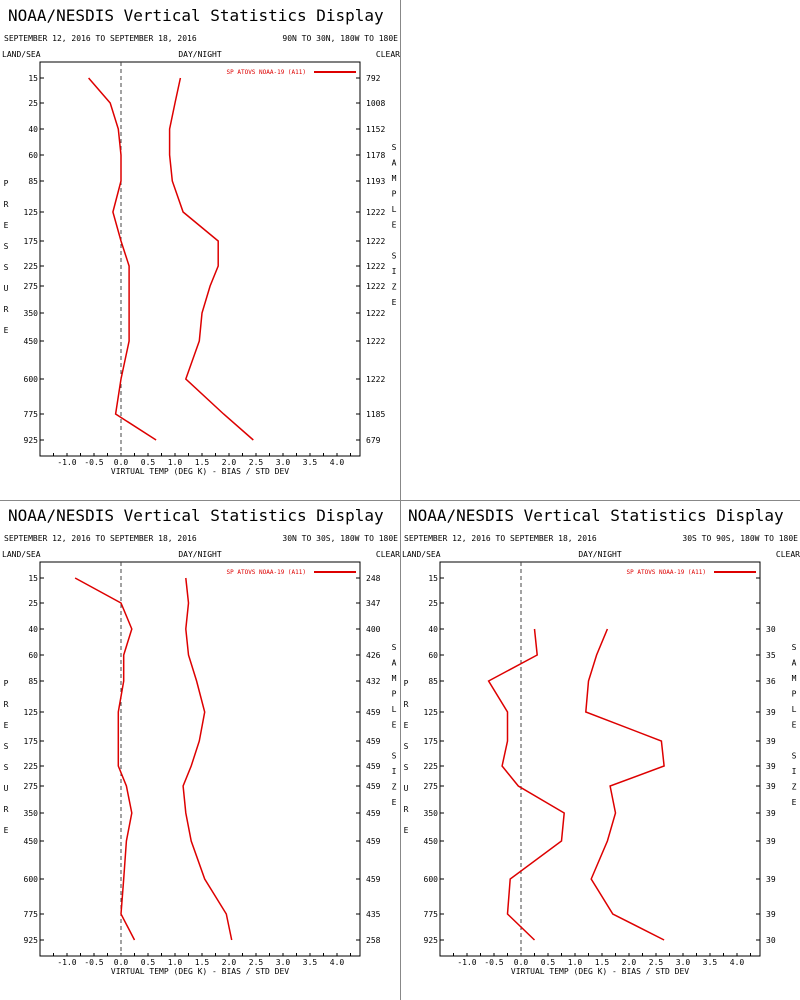 The width and height of the screenshot is (800, 1000). I want to click on pressure-level-label: 175, so click(31, 241).